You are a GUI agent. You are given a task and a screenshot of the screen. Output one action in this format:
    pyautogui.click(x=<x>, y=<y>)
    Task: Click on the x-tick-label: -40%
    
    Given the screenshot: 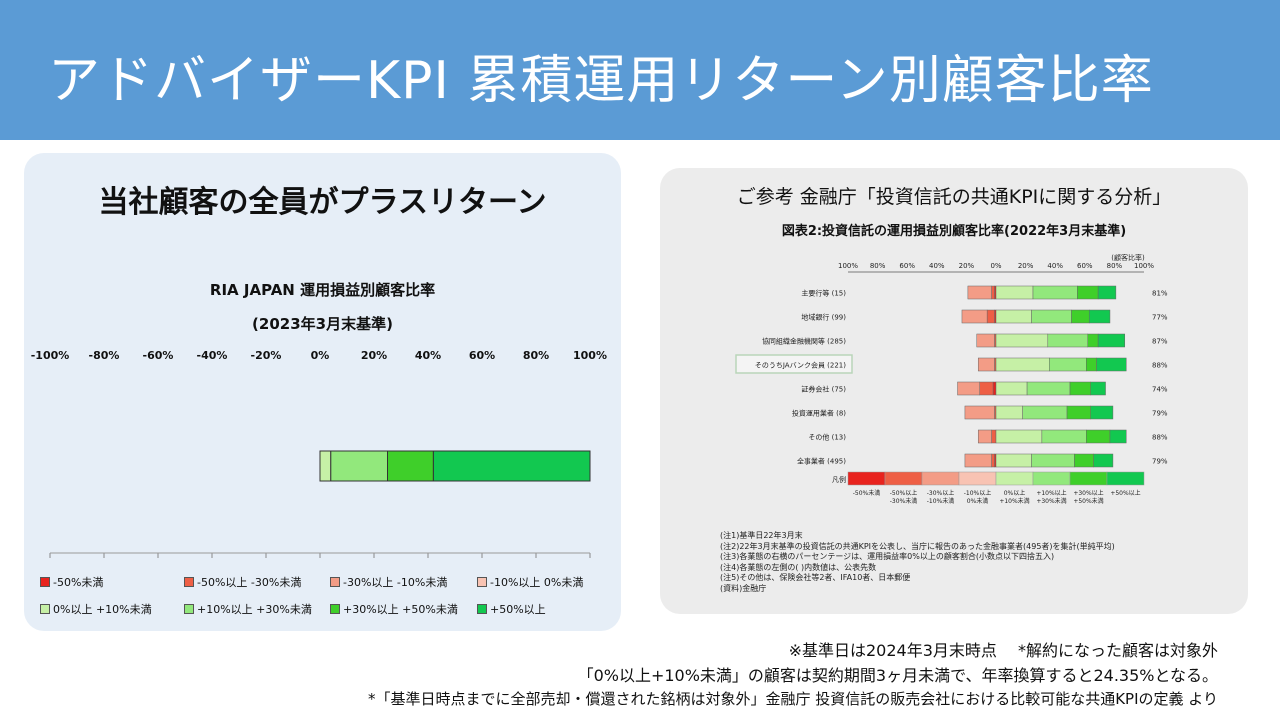 What is the action you would take?
    pyautogui.click(x=212, y=355)
    